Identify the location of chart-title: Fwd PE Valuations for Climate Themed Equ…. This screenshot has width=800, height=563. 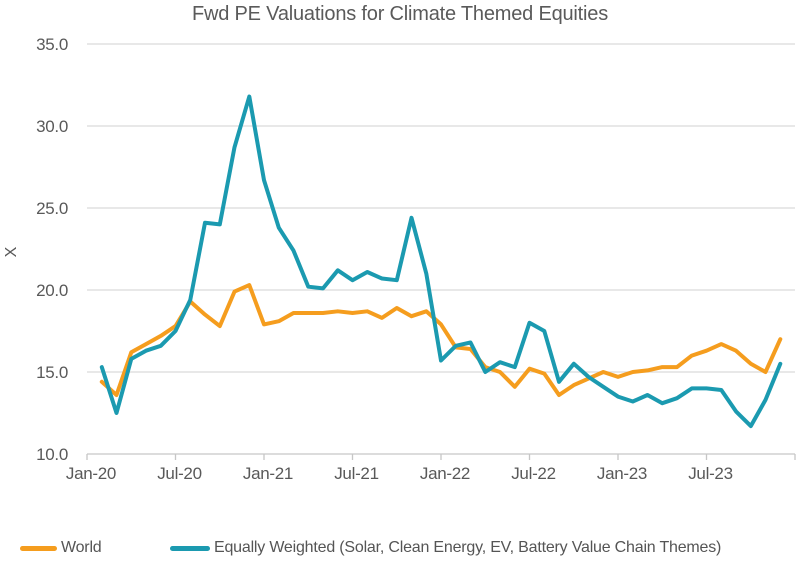
(399, 14).